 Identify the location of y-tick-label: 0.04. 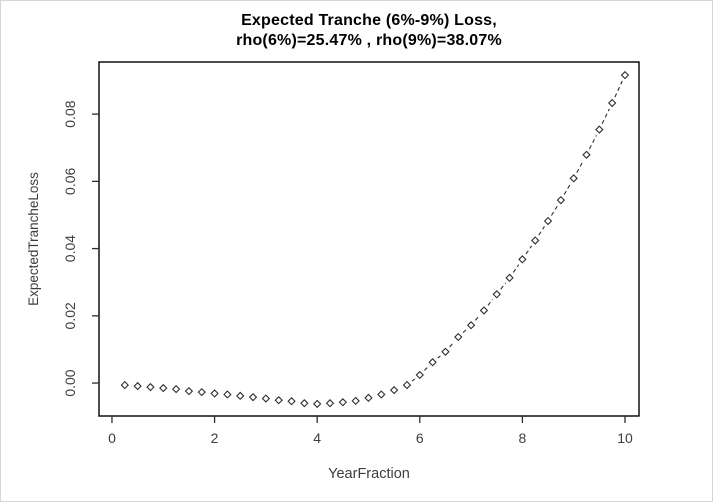
(70, 248).